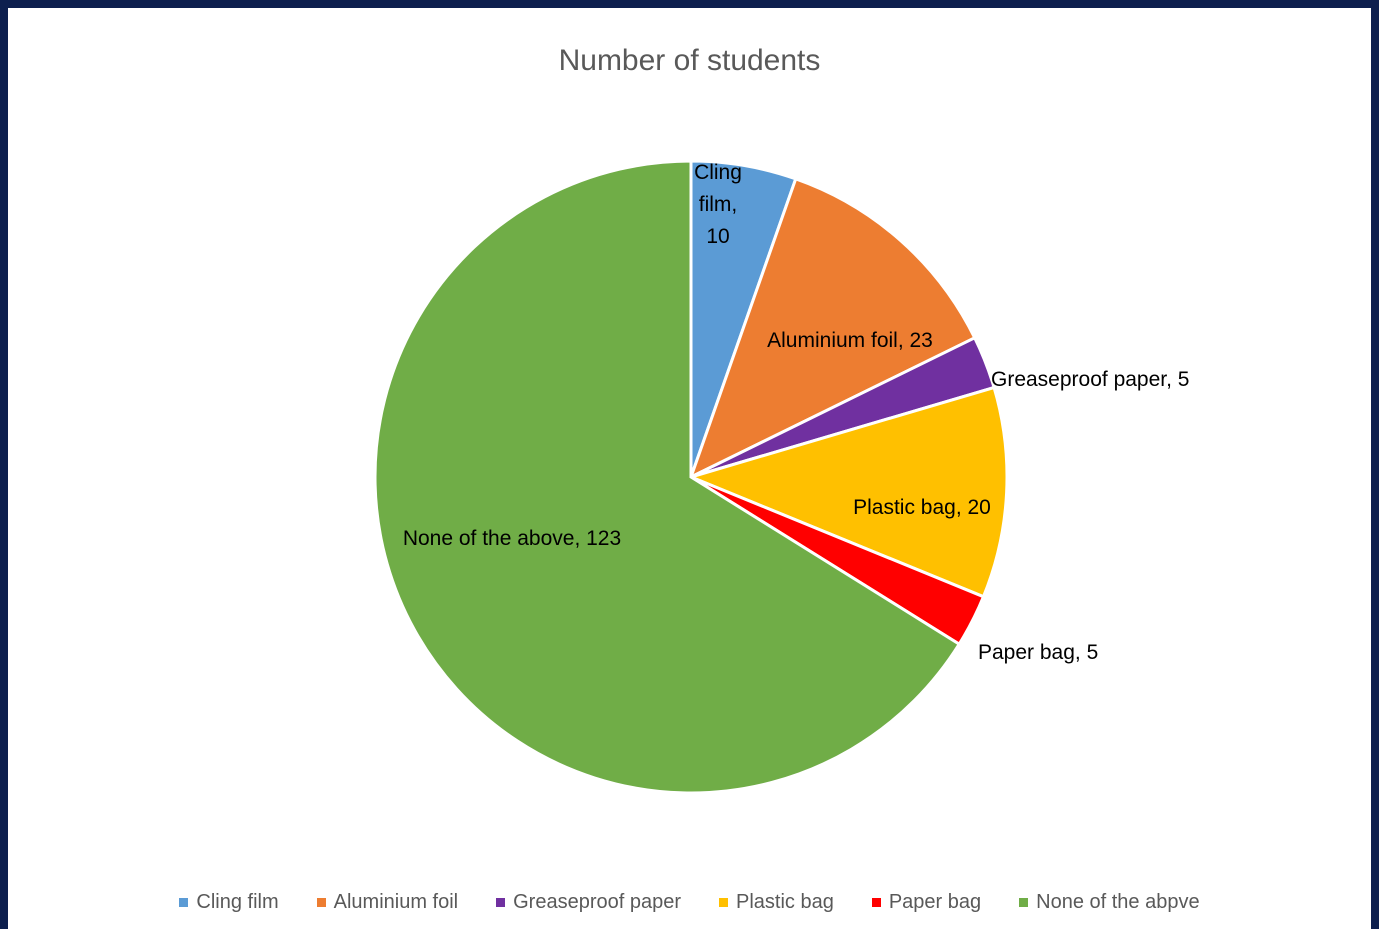 The width and height of the screenshot is (1379, 937). I want to click on data-label-paper-bag: Paper bag, 5, so click(1038, 652).